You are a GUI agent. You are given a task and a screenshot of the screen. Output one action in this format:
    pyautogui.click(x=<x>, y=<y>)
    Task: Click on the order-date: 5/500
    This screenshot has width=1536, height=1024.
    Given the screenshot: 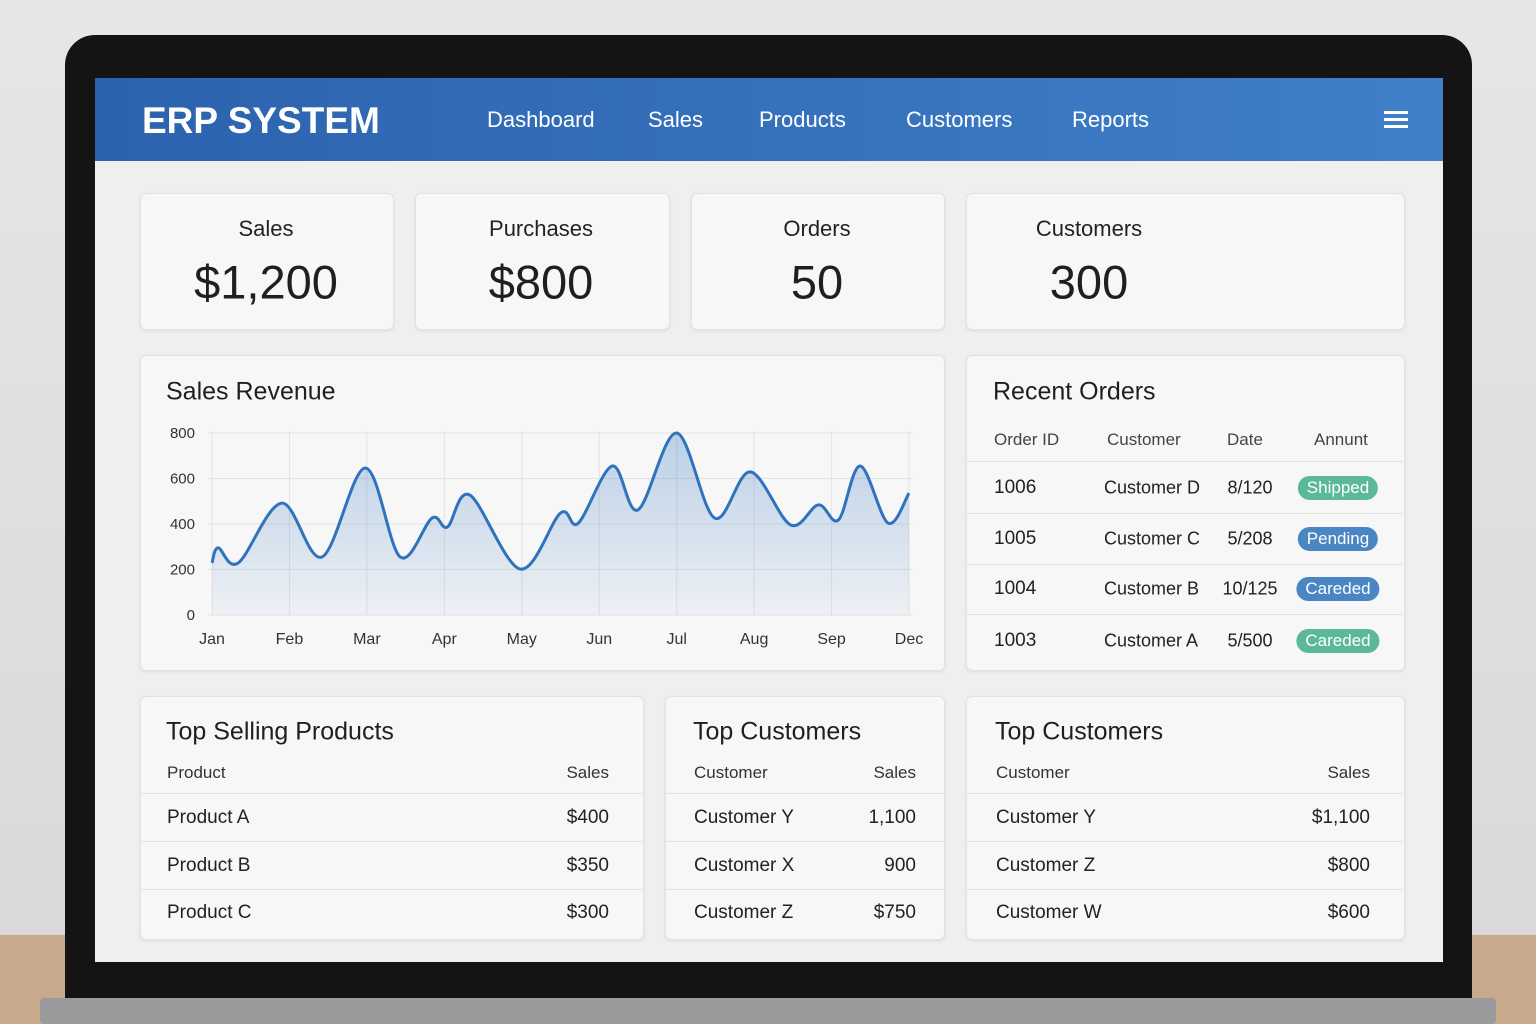 What is the action you would take?
    pyautogui.click(x=1250, y=640)
    